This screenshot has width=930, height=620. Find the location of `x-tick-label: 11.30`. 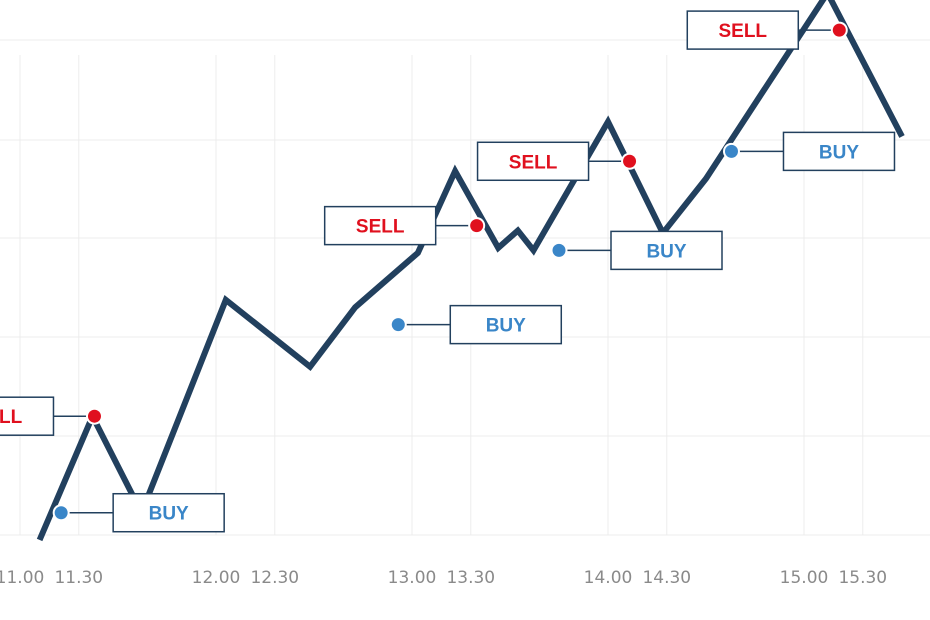

x-tick-label: 11.30 is located at coordinates (78, 578).